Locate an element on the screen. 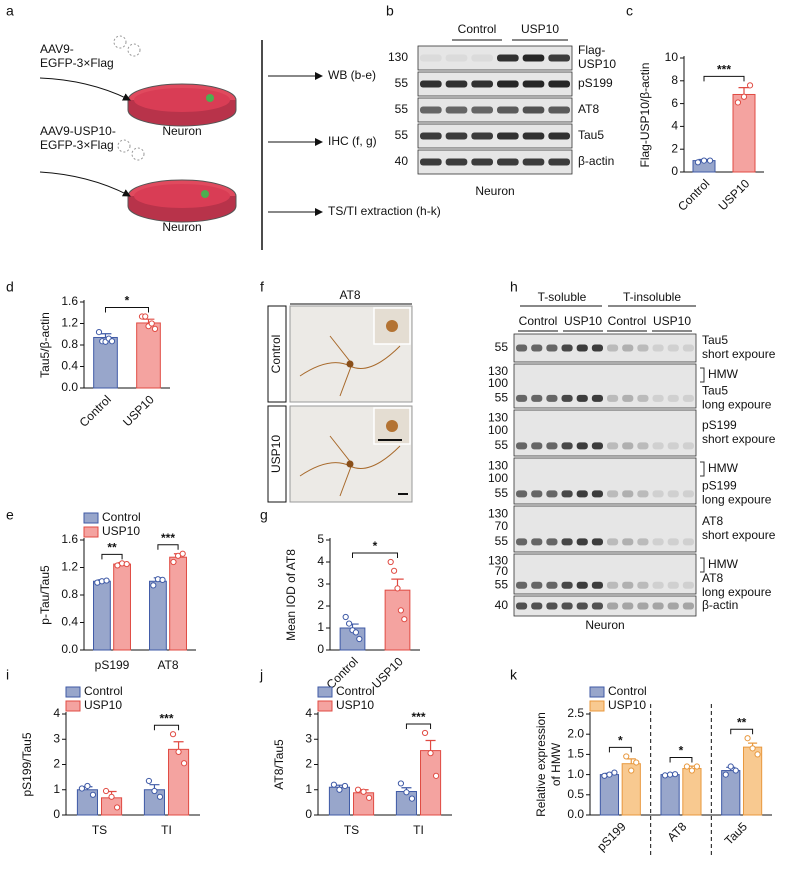  blot-footer: Neuron is located at coordinates (494, 191).